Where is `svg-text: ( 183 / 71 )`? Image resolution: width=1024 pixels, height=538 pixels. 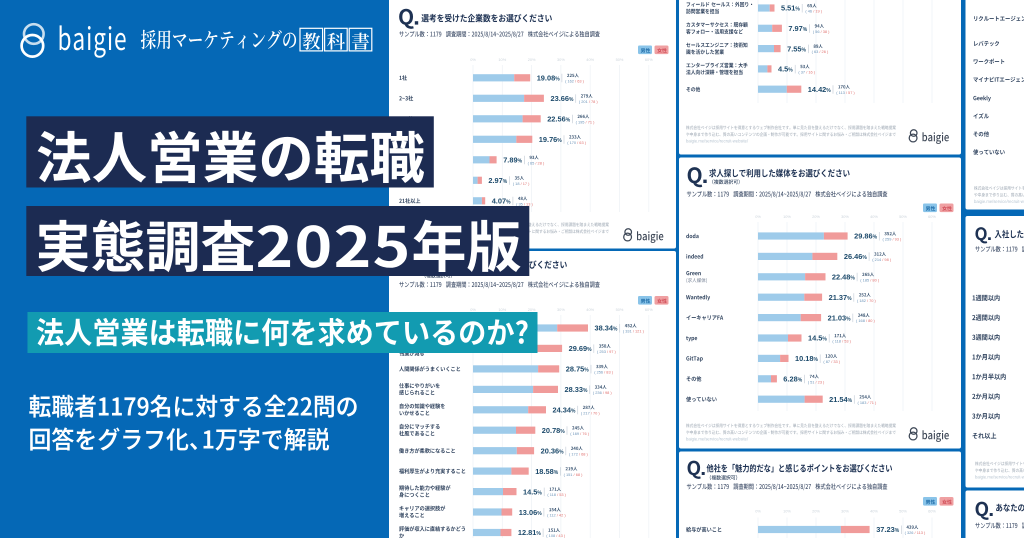
svg-text: ( 183 / 71 ) is located at coordinates (868, 402).